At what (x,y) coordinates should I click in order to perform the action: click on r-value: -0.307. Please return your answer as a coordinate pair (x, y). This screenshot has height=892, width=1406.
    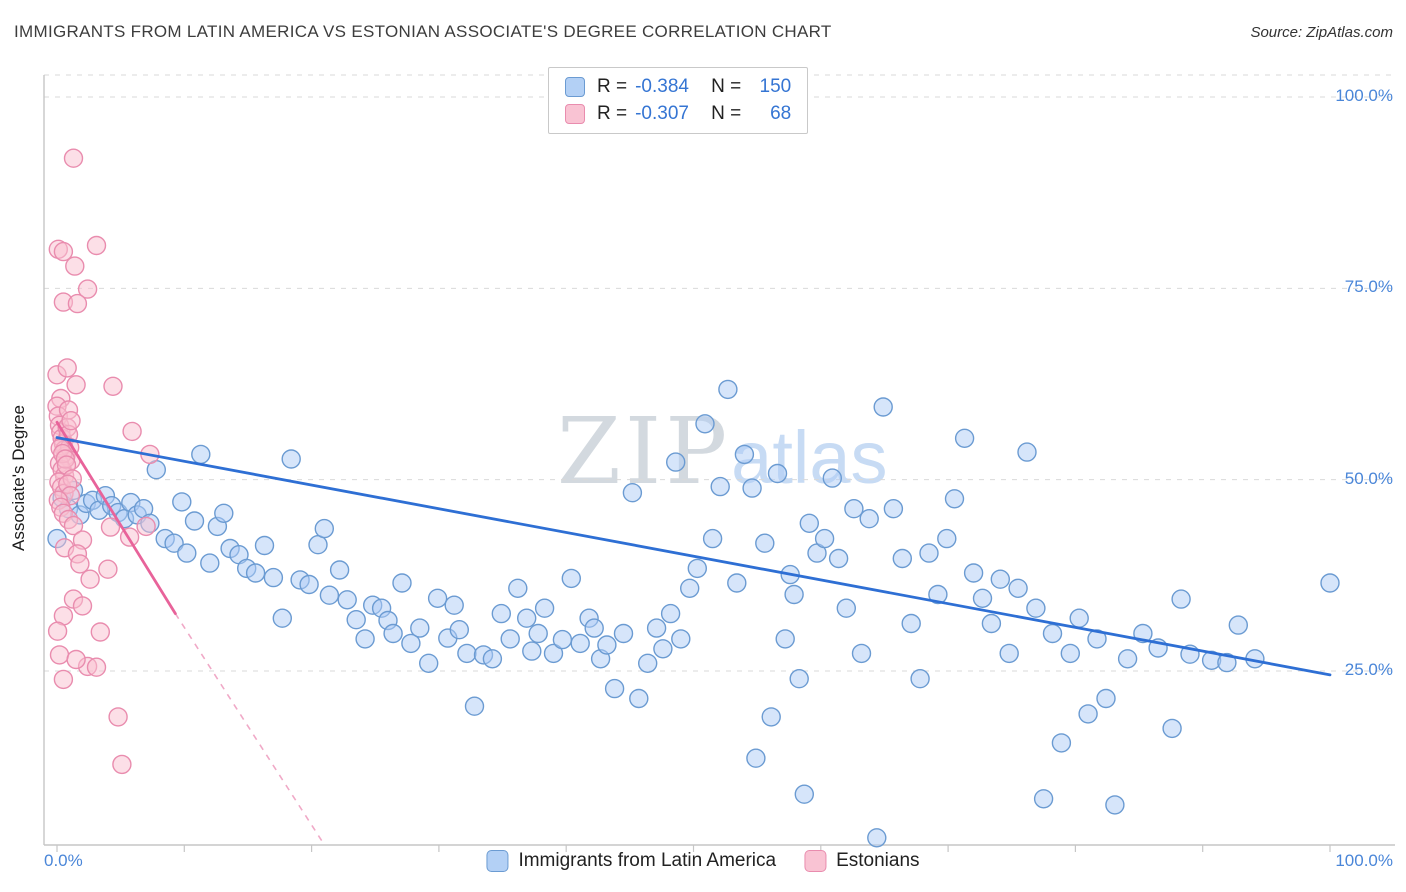
    Looking at the image, I should click on (662, 113).